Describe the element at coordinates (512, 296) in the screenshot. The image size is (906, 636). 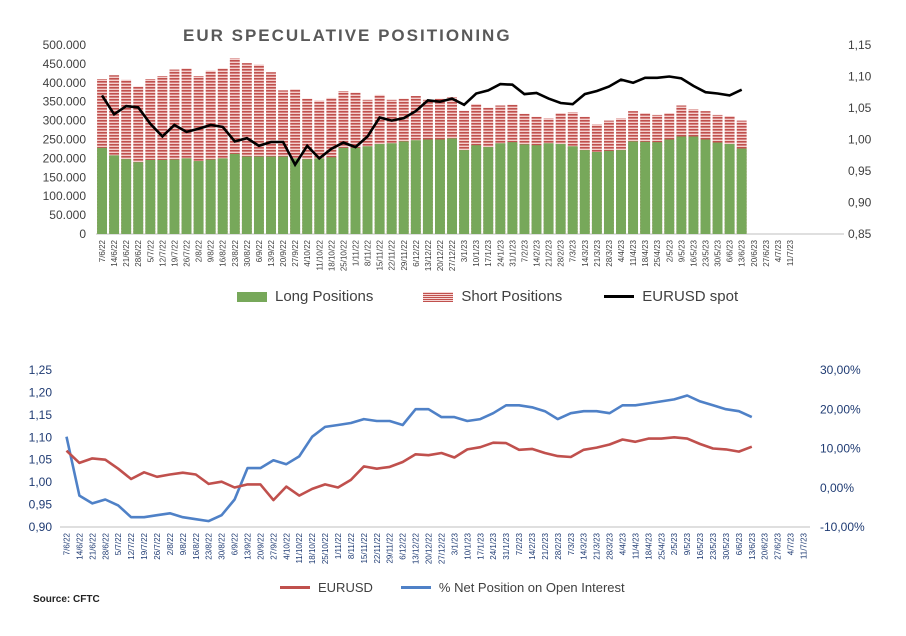
I see `legend-short: Short Positions` at that location.